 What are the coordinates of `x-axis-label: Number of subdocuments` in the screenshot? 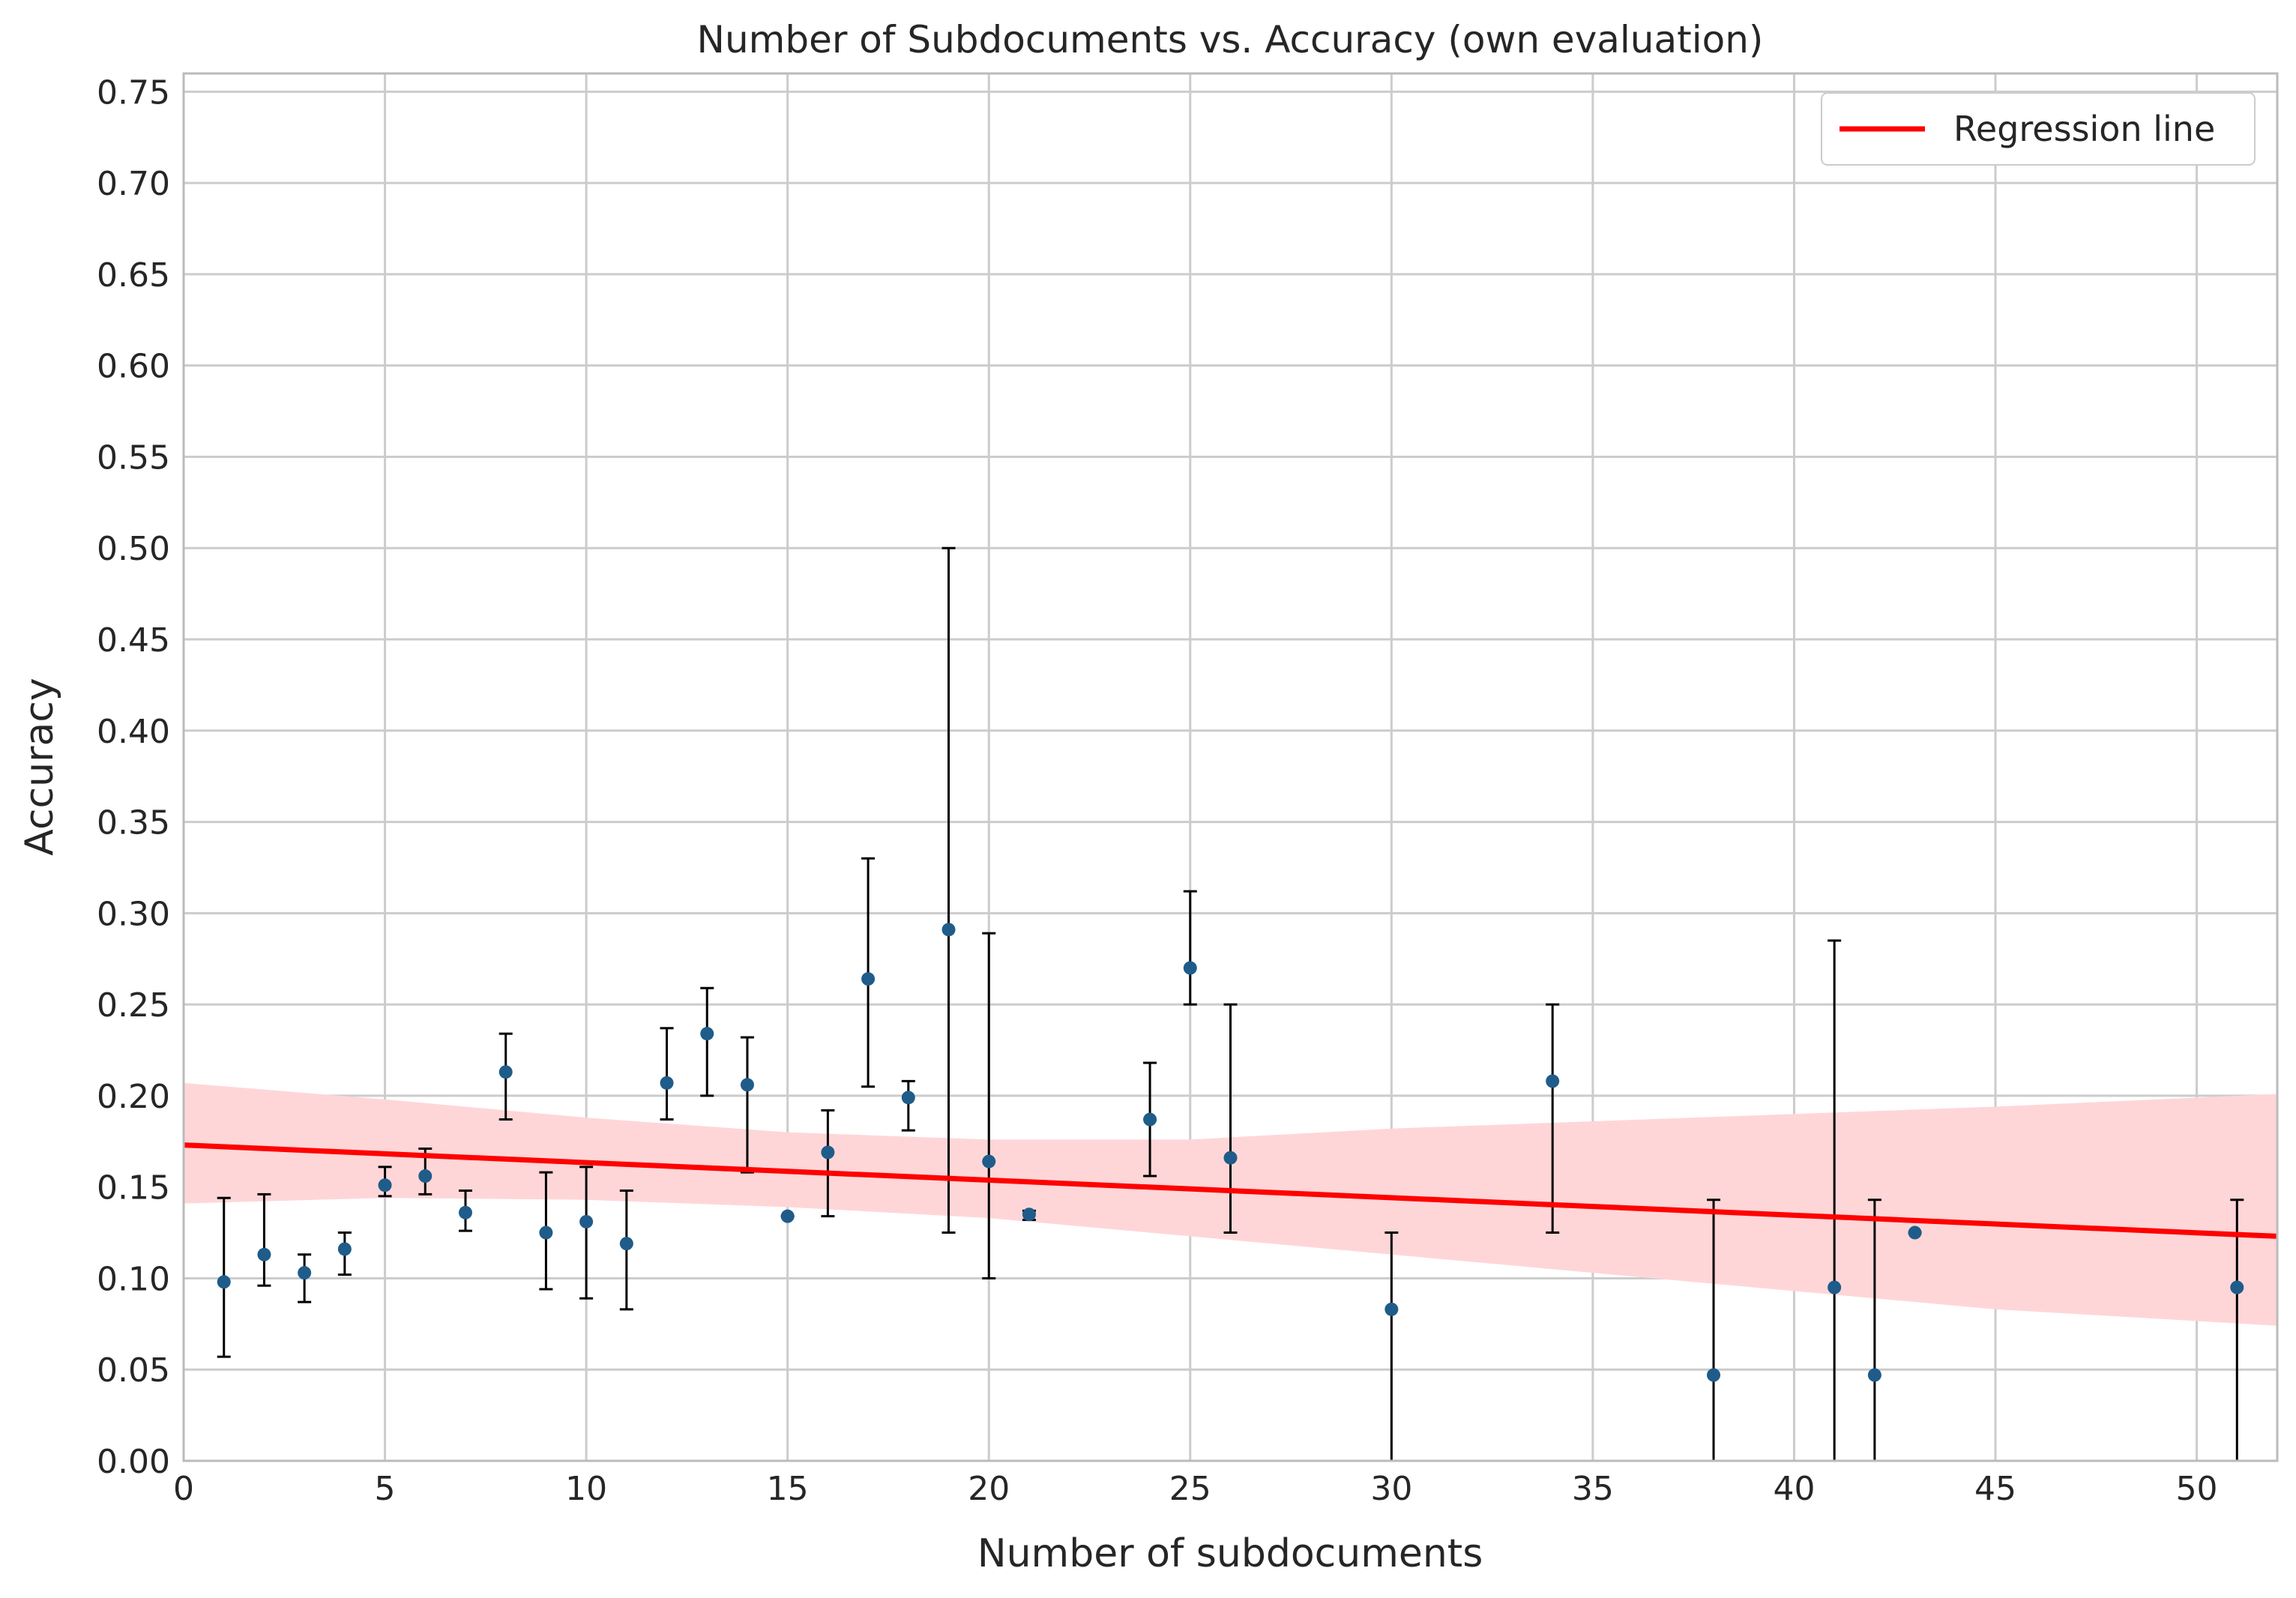 It's located at (1230, 1554).